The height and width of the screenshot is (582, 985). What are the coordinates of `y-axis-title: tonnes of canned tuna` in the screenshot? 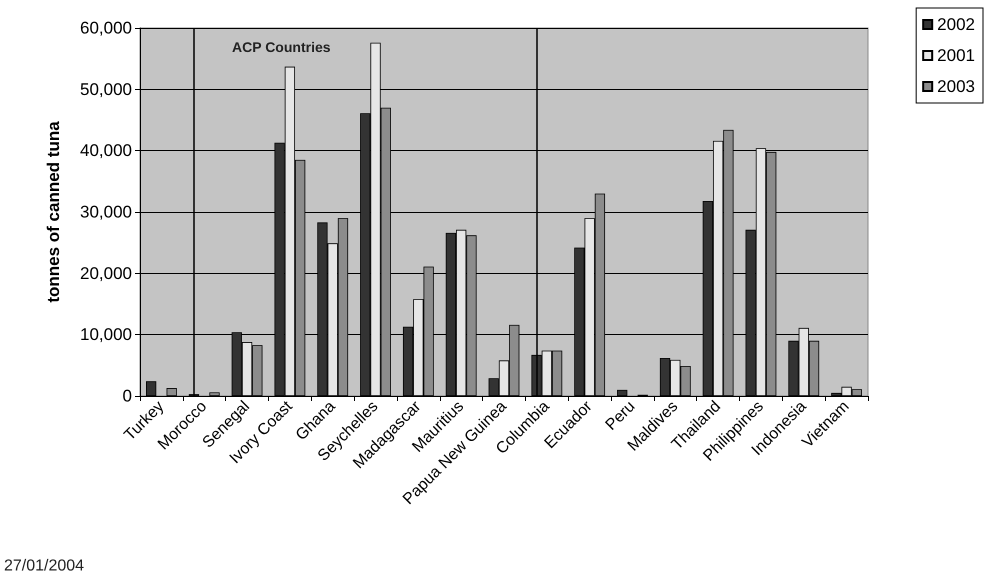 It's located at (53, 211).